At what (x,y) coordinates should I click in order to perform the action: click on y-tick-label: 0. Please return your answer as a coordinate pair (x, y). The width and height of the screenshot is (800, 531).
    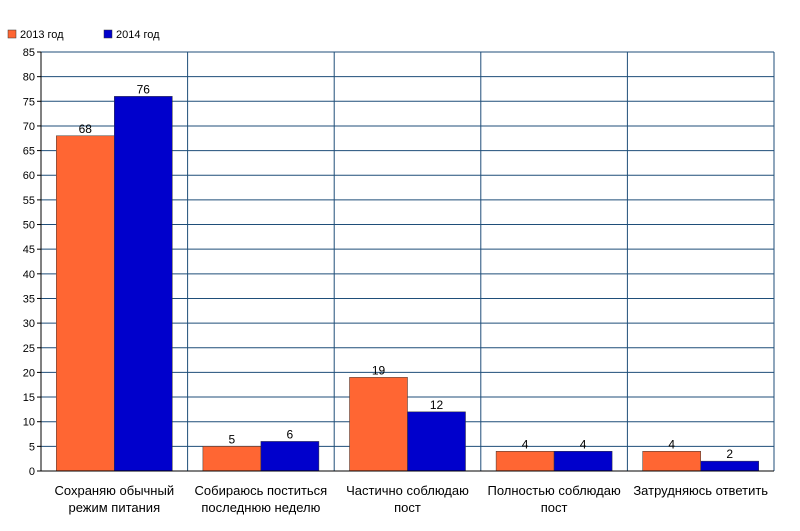
    Looking at the image, I should click on (32, 472).